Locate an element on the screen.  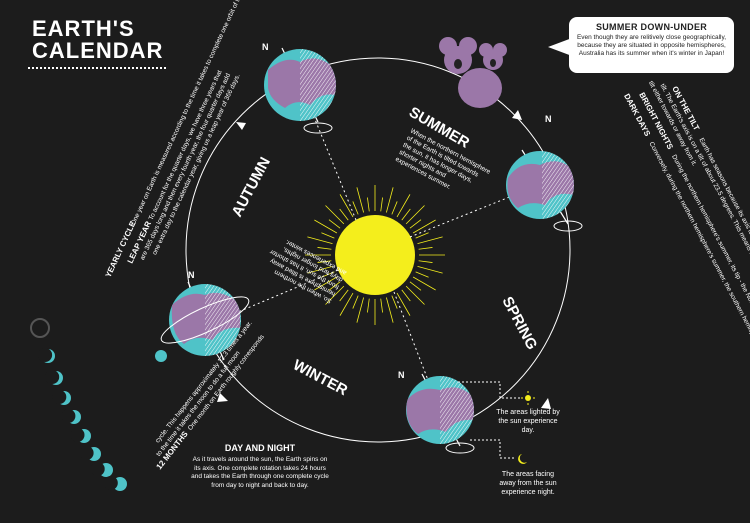
earth-autumn: N is located at coordinates (299, 88).